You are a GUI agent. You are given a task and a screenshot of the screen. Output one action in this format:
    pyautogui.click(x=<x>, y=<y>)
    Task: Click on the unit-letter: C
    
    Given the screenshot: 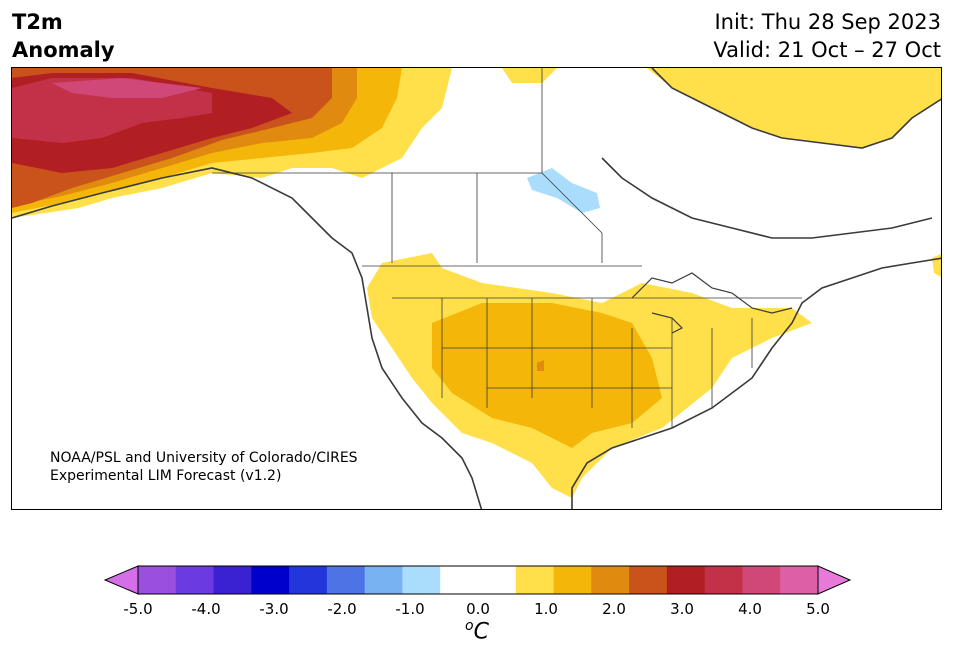 What is the action you would take?
    pyautogui.click(x=481, y=632)
    